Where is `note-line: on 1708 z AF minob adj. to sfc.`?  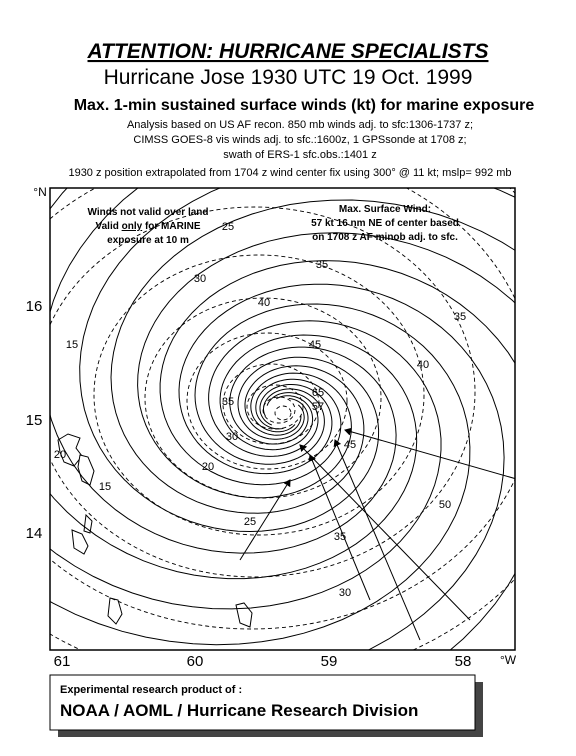 note-line: on 1708 z AF minob adj. to sfc. is located at coordinates (385, 237).